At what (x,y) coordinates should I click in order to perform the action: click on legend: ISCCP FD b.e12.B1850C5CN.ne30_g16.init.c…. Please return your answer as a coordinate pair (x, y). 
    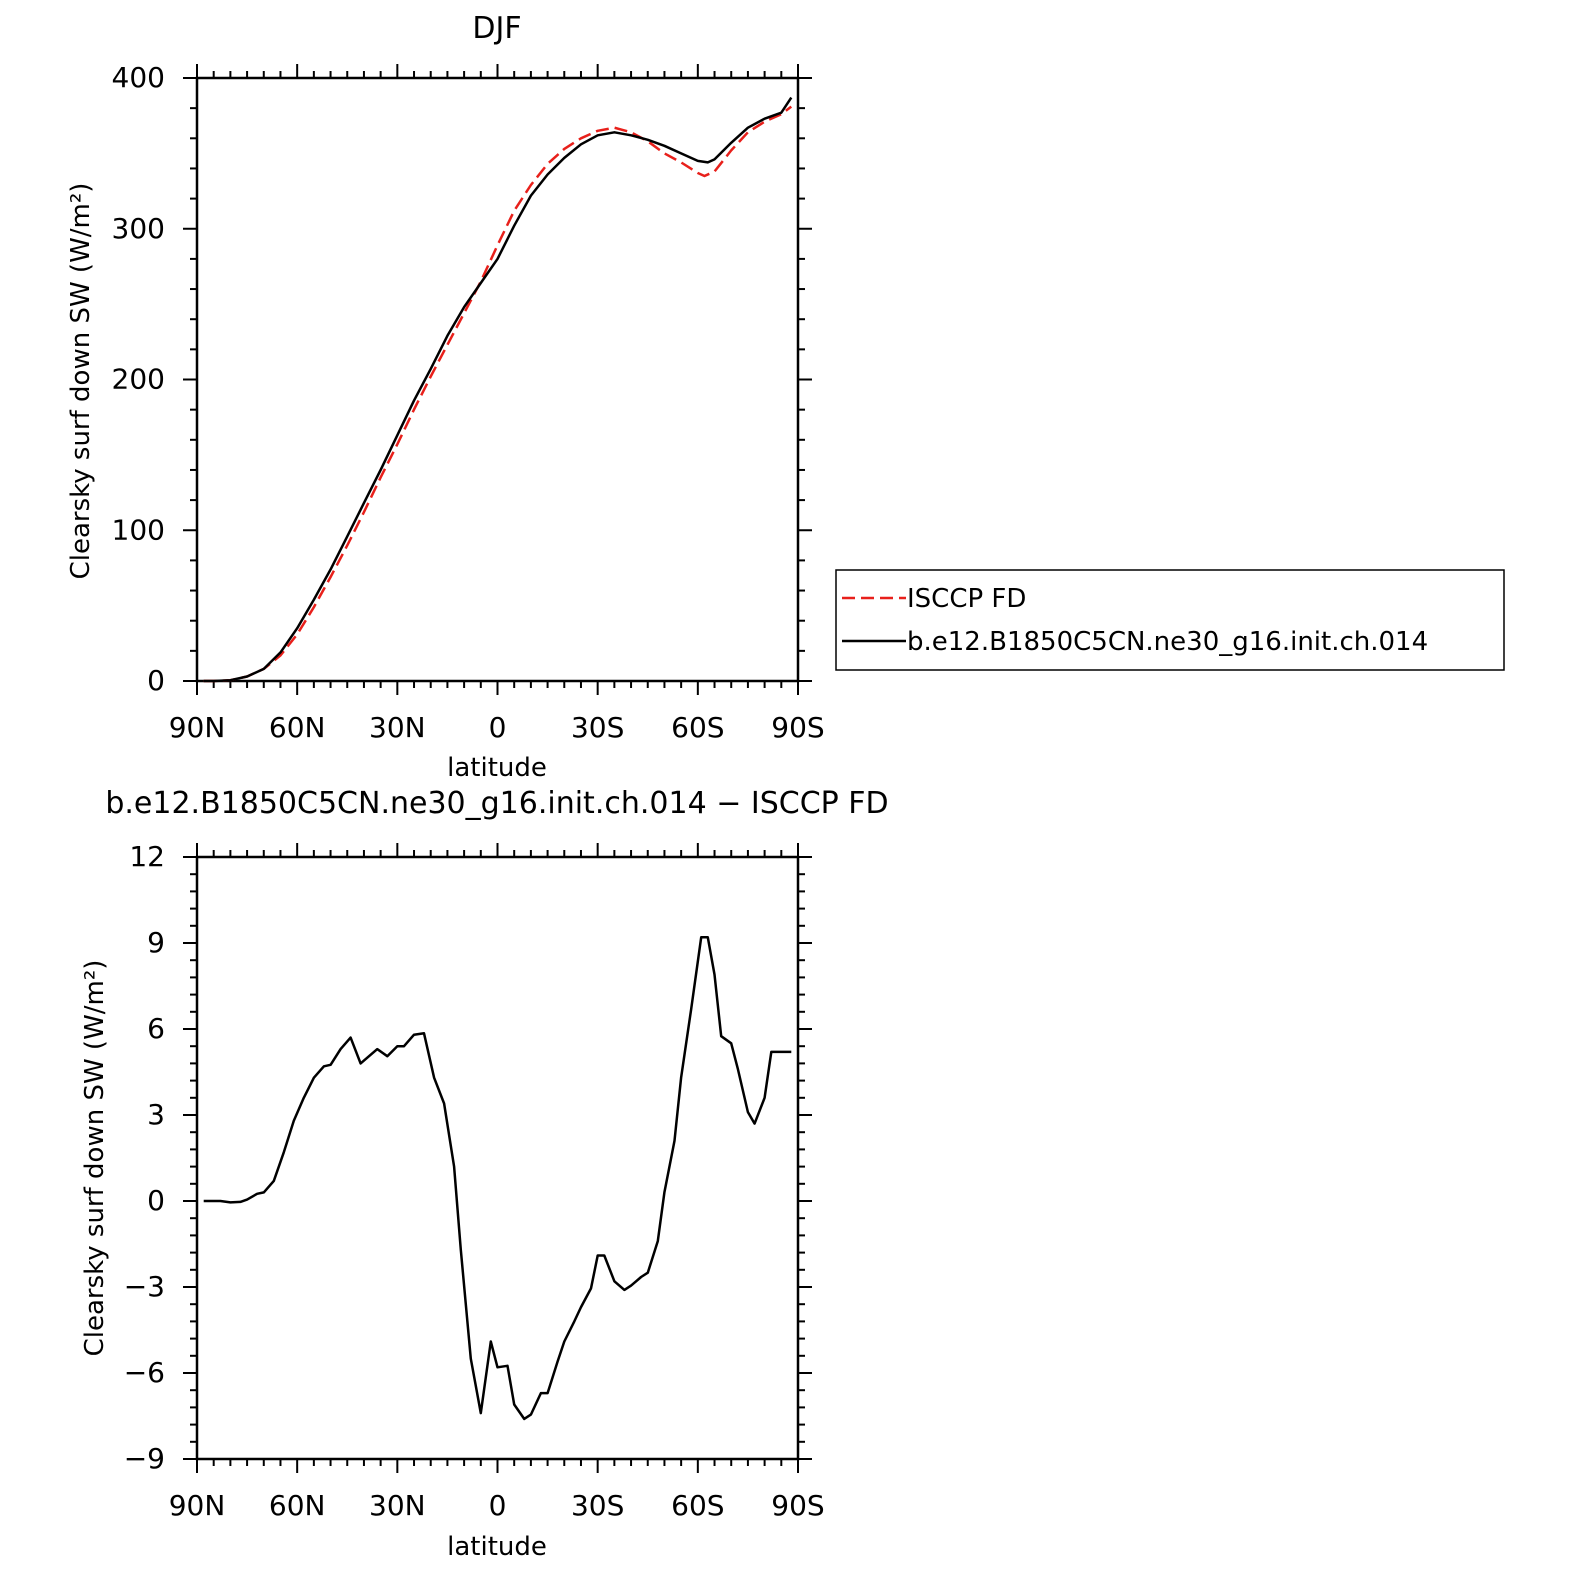
    Looking at the image, I should click on (1170, 620).